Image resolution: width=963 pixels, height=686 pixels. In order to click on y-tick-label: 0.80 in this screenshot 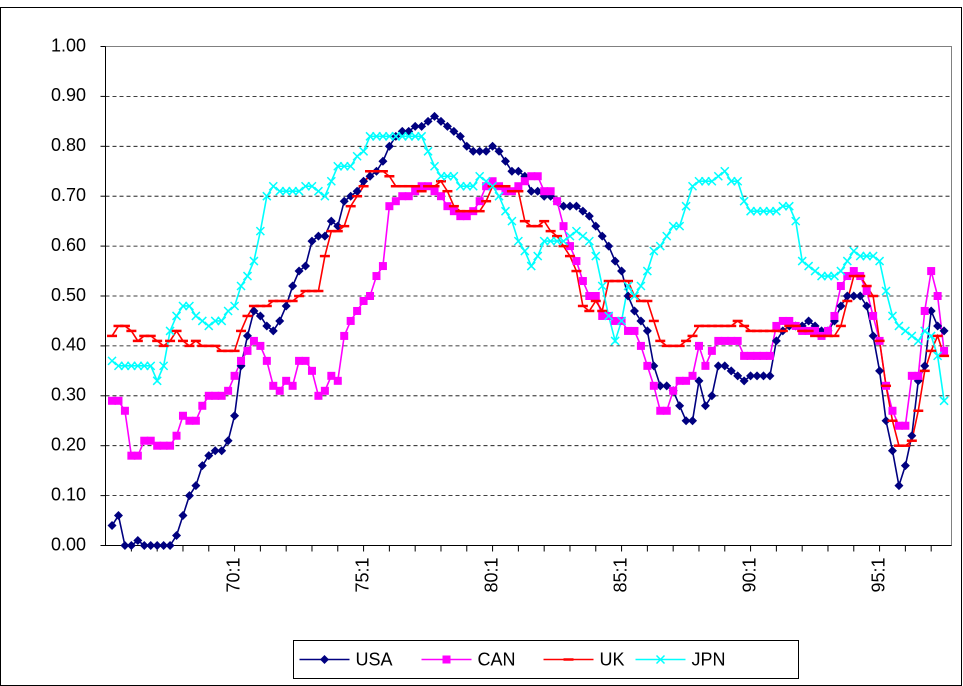, I will do `click(68, 145)`.